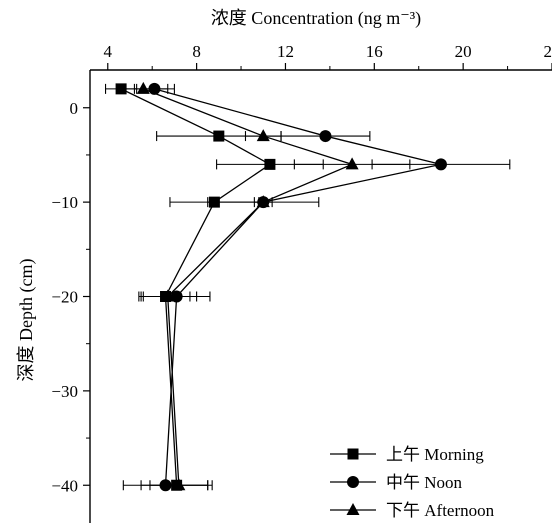 The image size is (552, 523). Describe the element at coordinates (64, 391) in the screenshot. I see `y-tick-label: −30` at that location.